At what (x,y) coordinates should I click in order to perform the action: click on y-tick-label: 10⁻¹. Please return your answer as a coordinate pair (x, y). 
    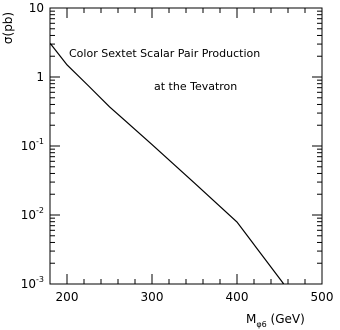
    Looking at the image, I should click on (32, 145).